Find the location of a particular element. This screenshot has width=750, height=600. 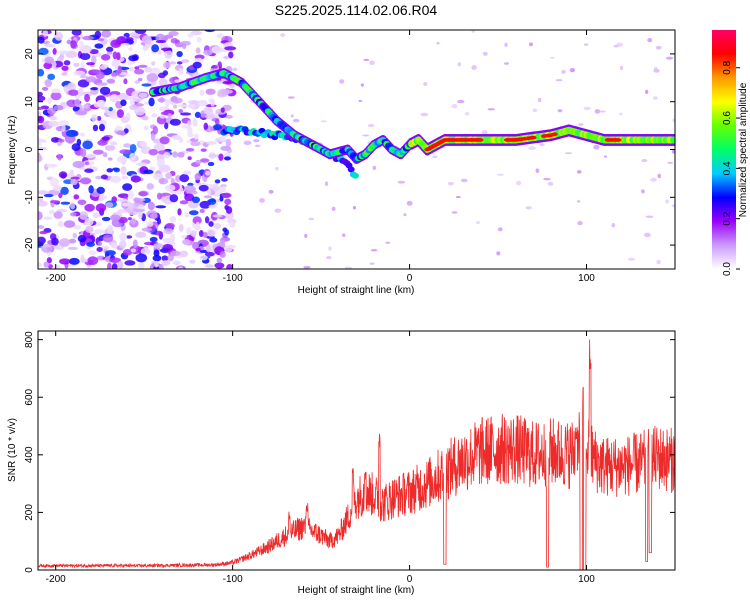

snr-y-tick-label: 400 is located at coordinates (29, 454).